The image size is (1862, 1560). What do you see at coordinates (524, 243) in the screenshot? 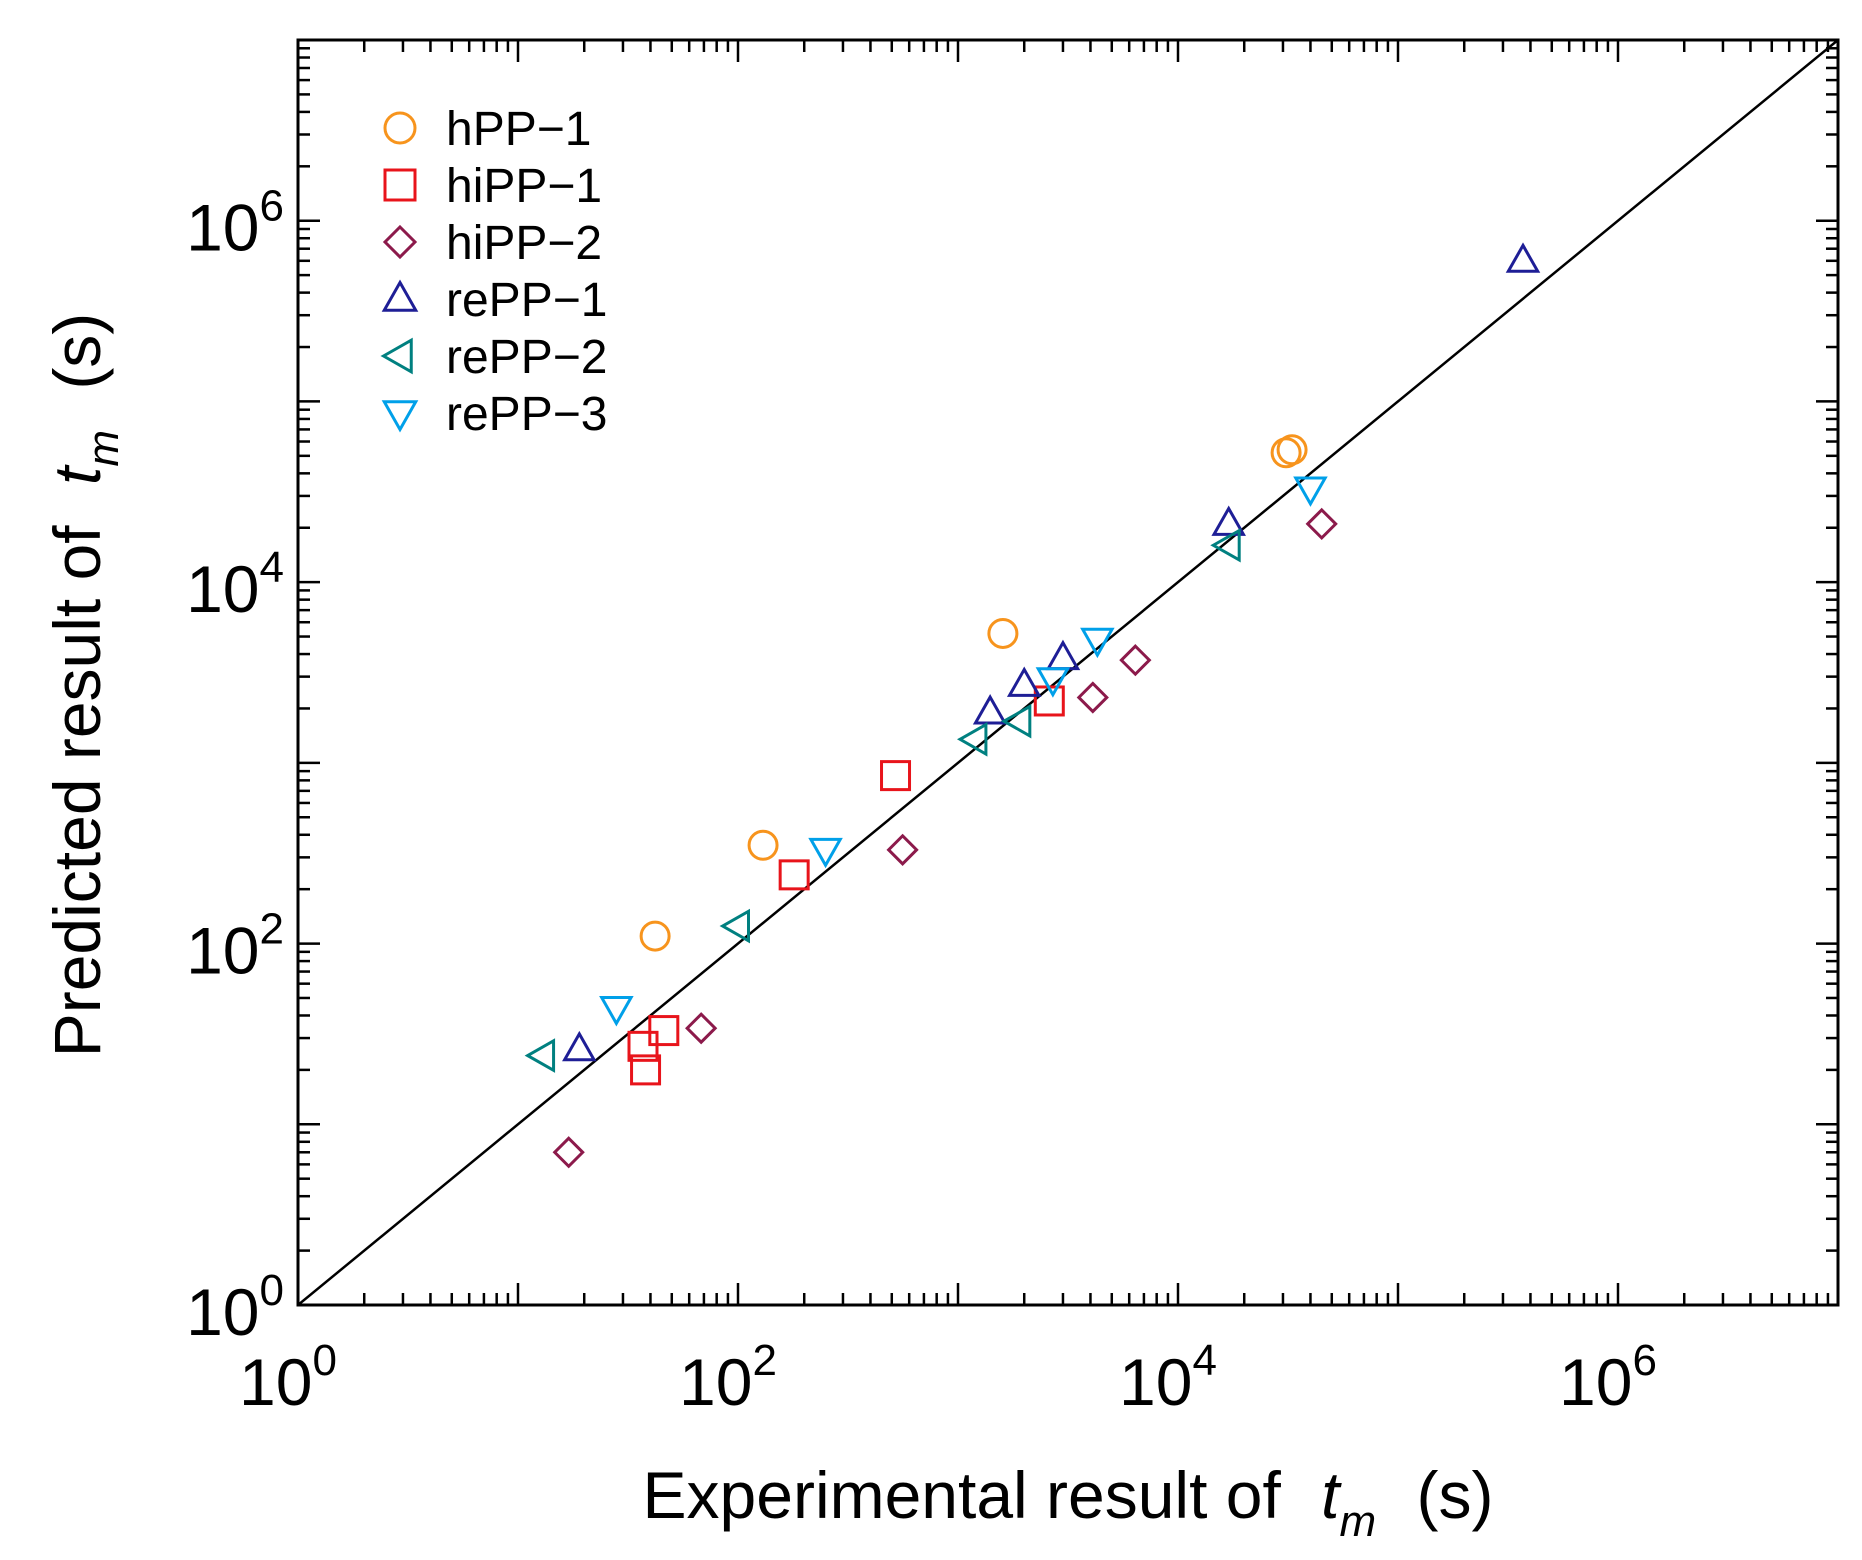
I see `legend-label: hiPP−2` at bounding box center [524, 243].